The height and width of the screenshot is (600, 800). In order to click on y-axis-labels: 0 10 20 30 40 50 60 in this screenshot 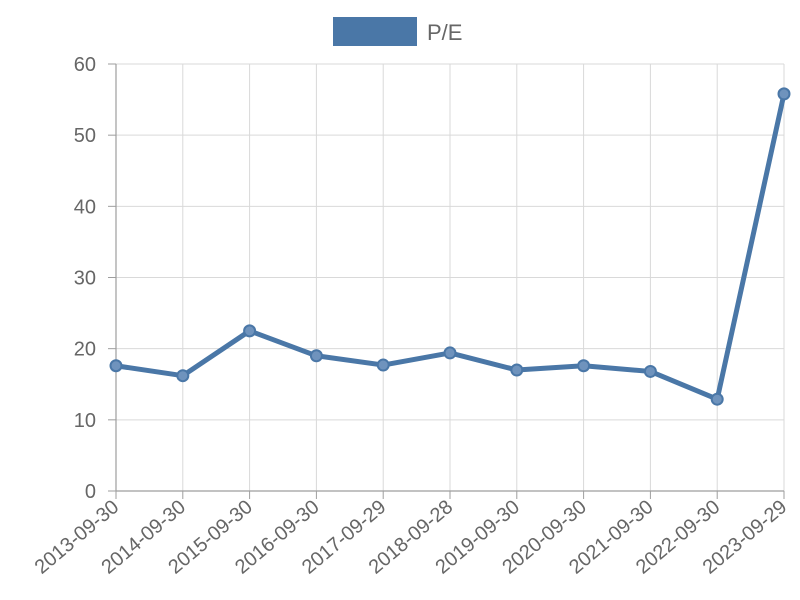, I will do `click(85, 278)`.